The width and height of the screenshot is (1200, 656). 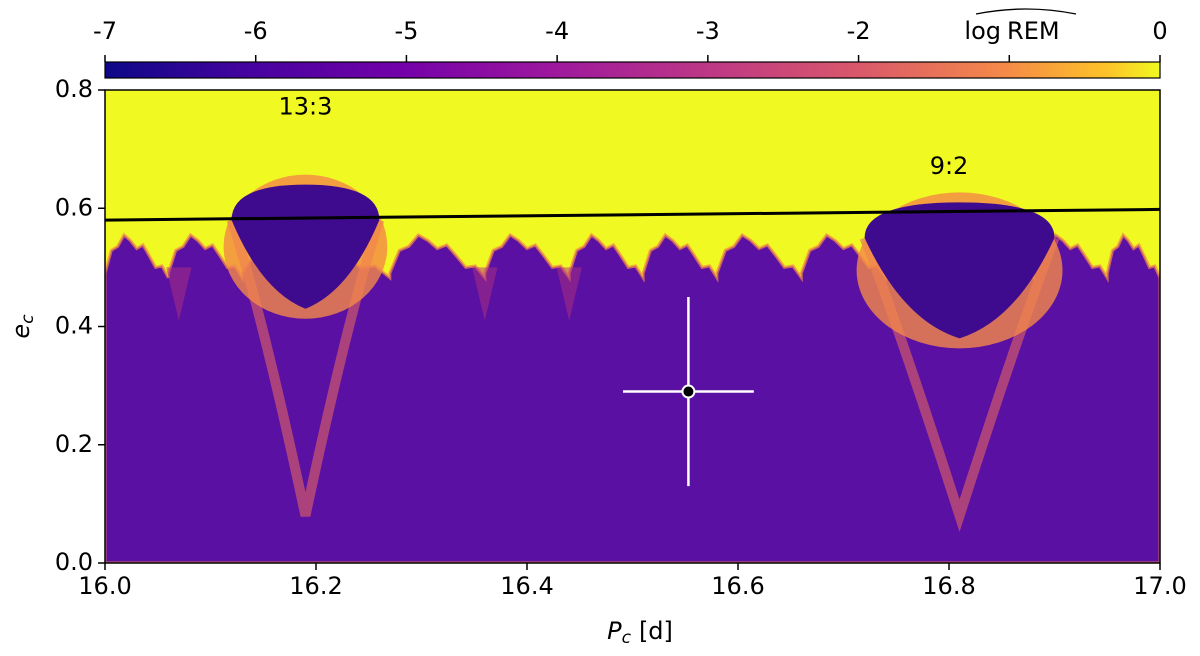 What do you see at coordinates (74, 562) in the screenshot?
I see `y-tick-label: 0.0` at bounding box center [74, 562].